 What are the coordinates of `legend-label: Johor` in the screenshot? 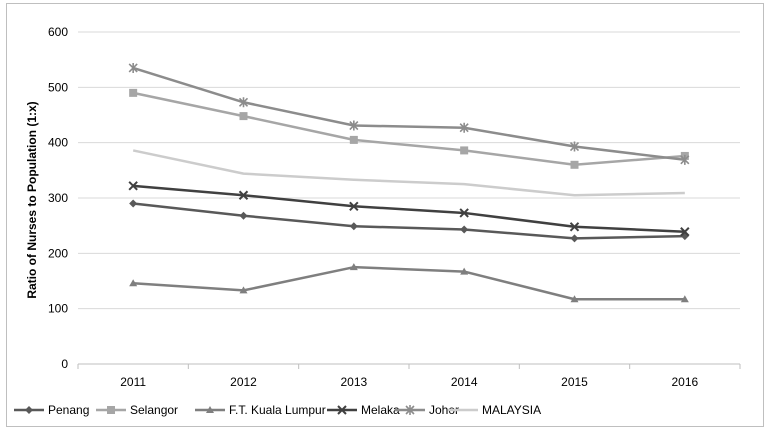 It's located at (444, 410).